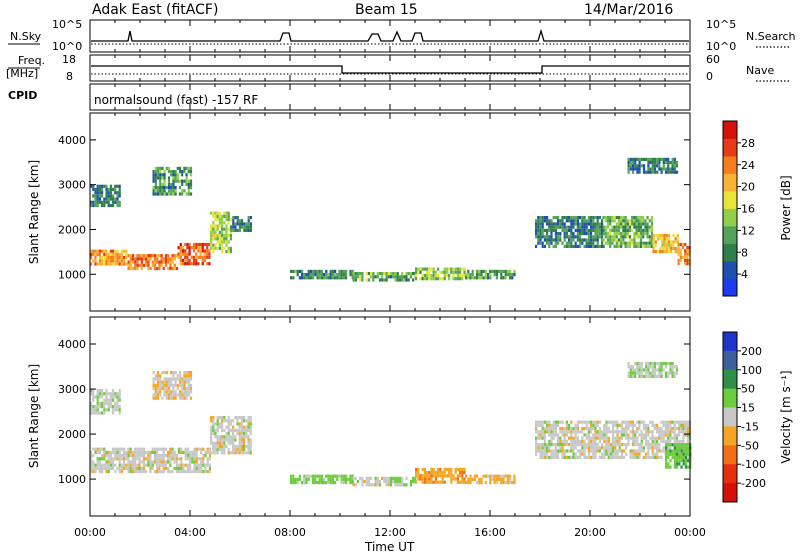  What do you see at coordinates (34, 212) in the screenshot?
I see `power-ylabel: Slant Range [km]` at bounding box center [34, 212].